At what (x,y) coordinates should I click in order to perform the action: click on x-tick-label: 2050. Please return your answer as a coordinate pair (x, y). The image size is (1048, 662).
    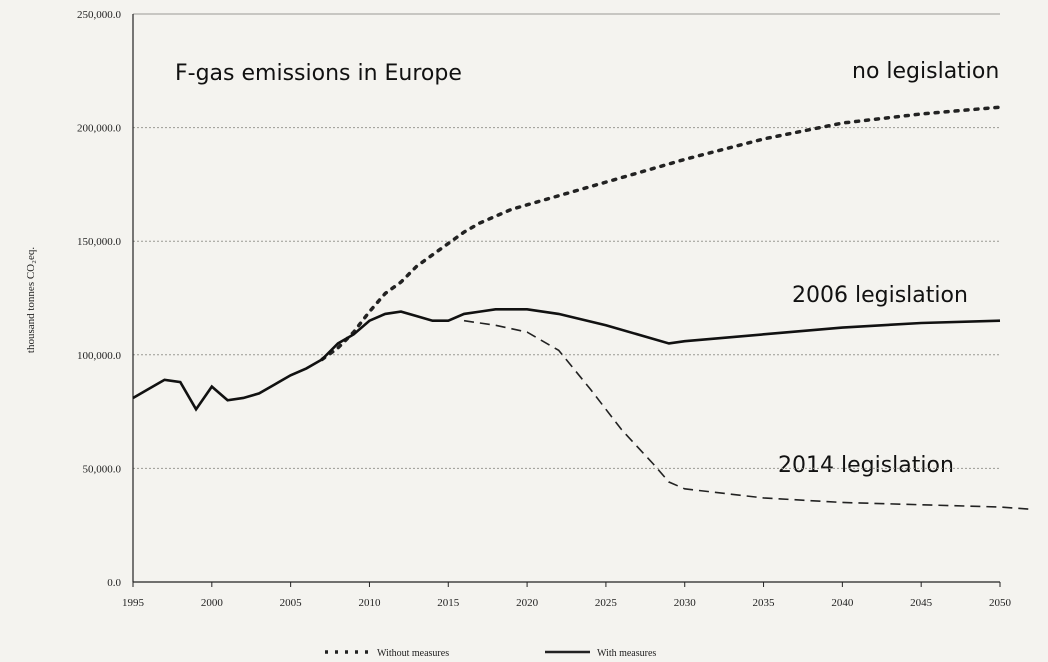
    Looking at the image, I should click on (1000, 603).